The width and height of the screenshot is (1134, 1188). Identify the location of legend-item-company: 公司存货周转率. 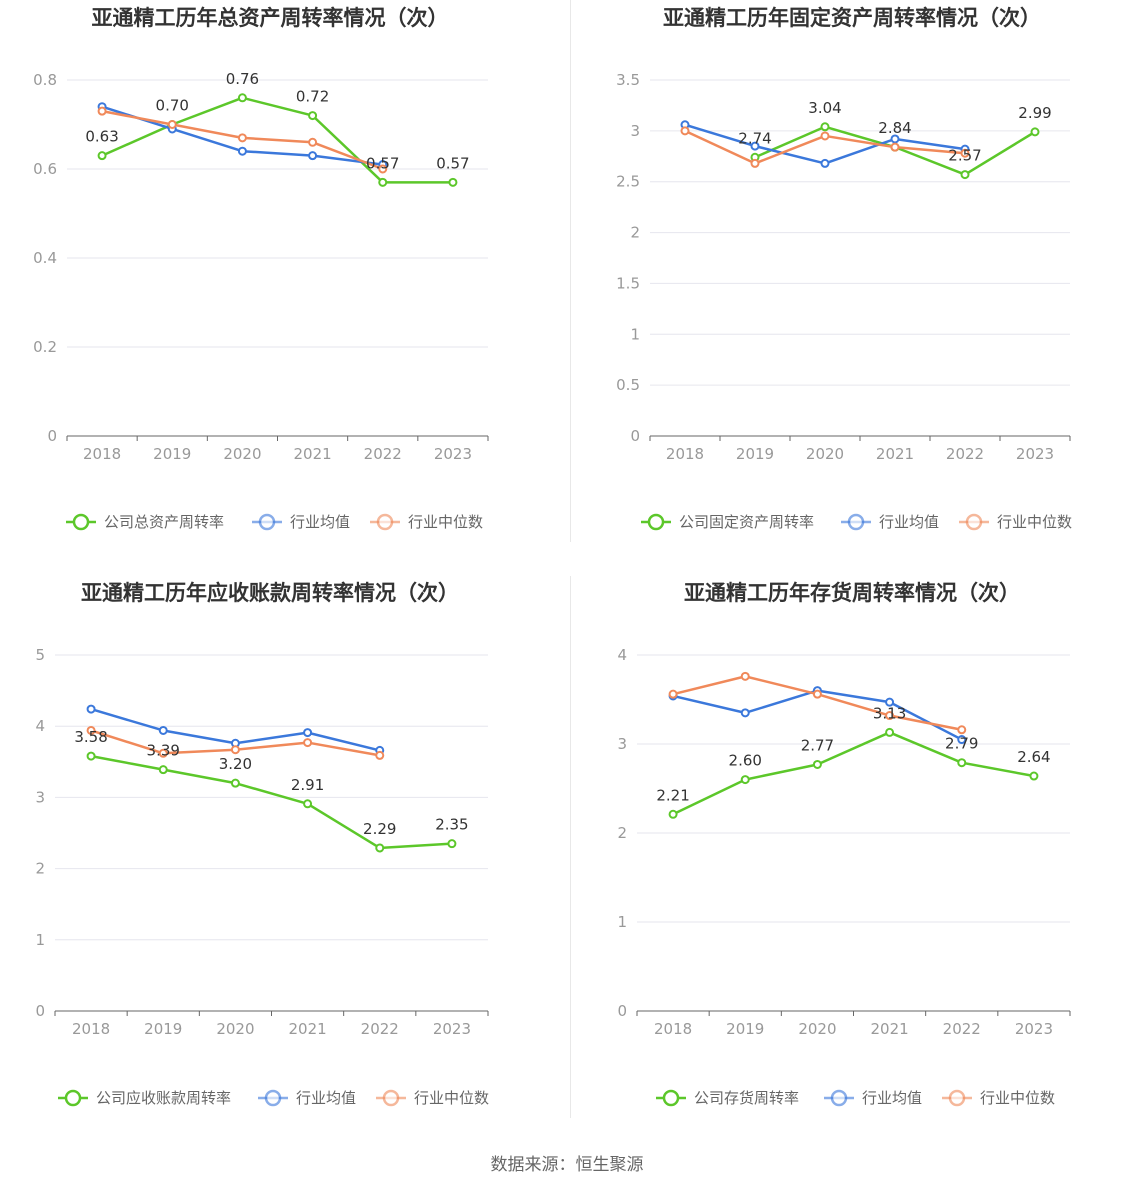
(727, 1098).